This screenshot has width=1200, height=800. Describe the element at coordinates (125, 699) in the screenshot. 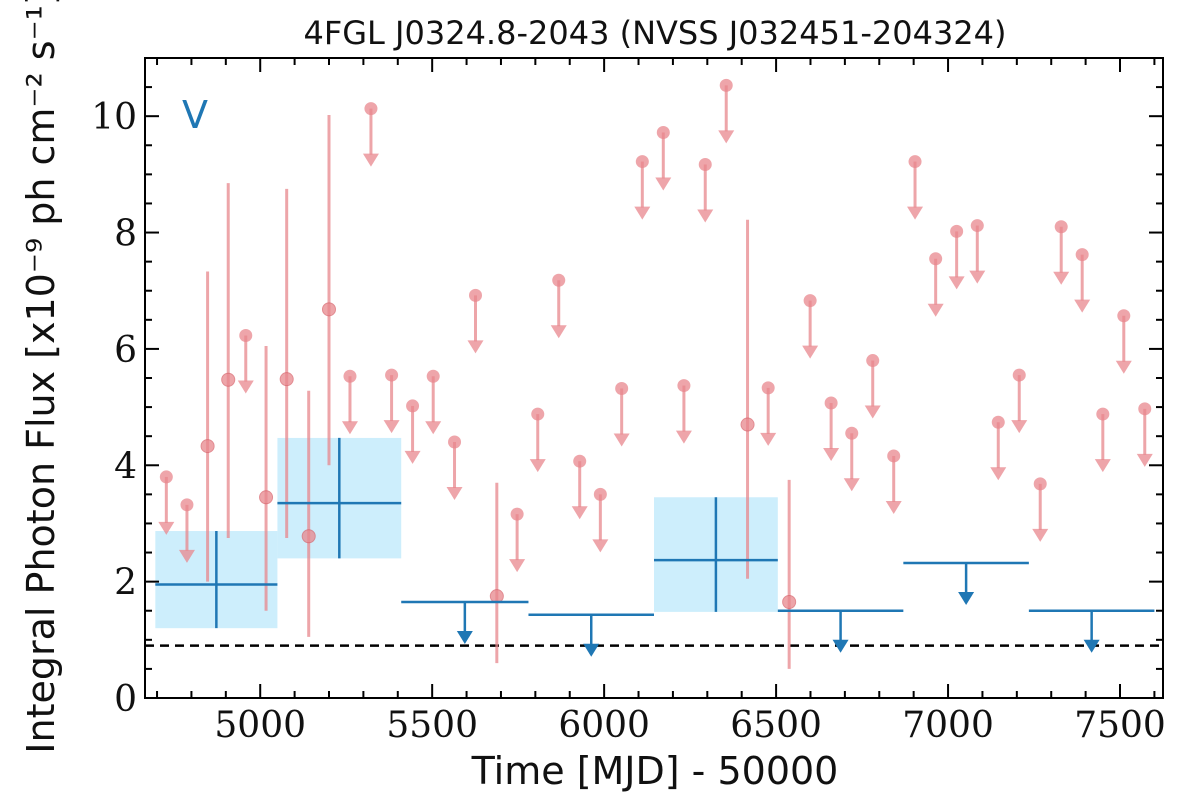

I see `y-tick-label: 0` at that location.